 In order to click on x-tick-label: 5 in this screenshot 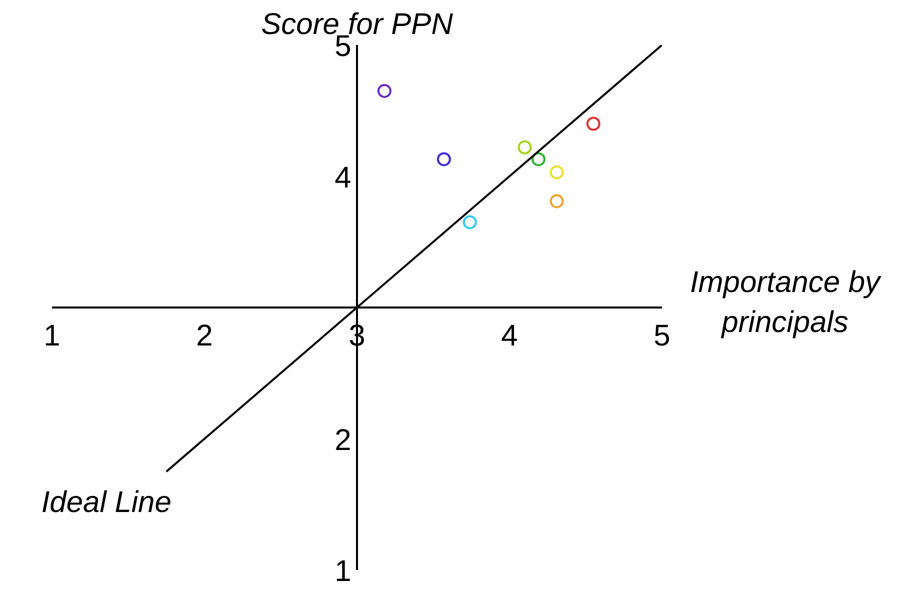, I will do `click(662, 336)`.